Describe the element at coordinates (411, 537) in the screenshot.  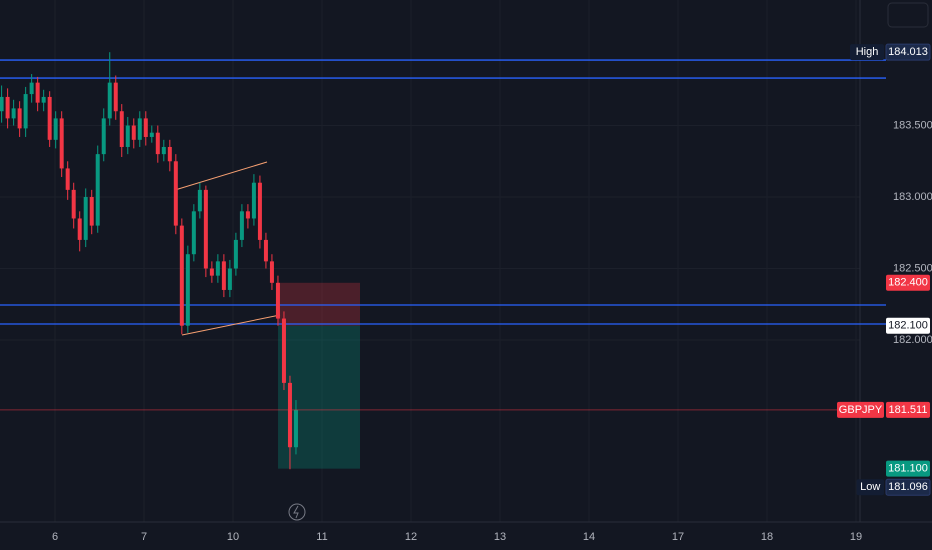
I see `x-tick-label: 12` at that location.